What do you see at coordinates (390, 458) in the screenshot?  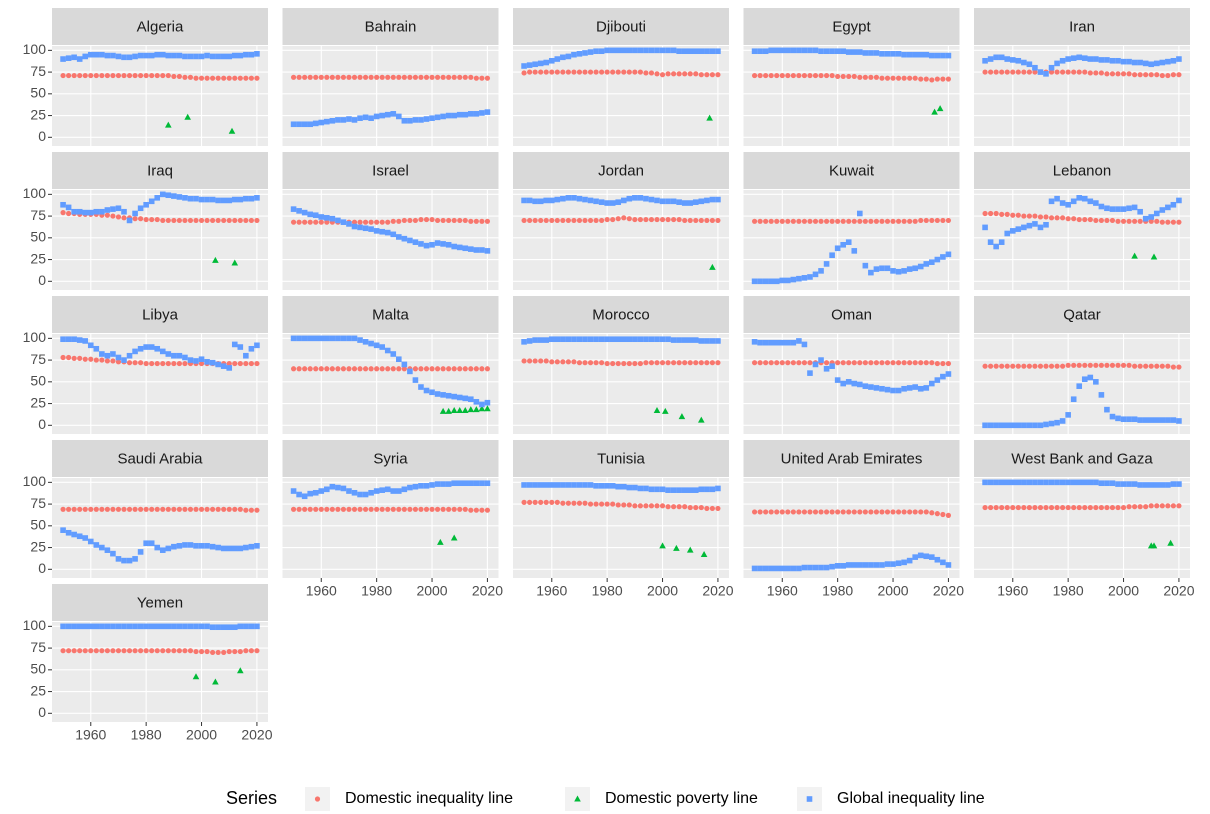 I see `panel-title: Syria` at bounding box center [390, 458].